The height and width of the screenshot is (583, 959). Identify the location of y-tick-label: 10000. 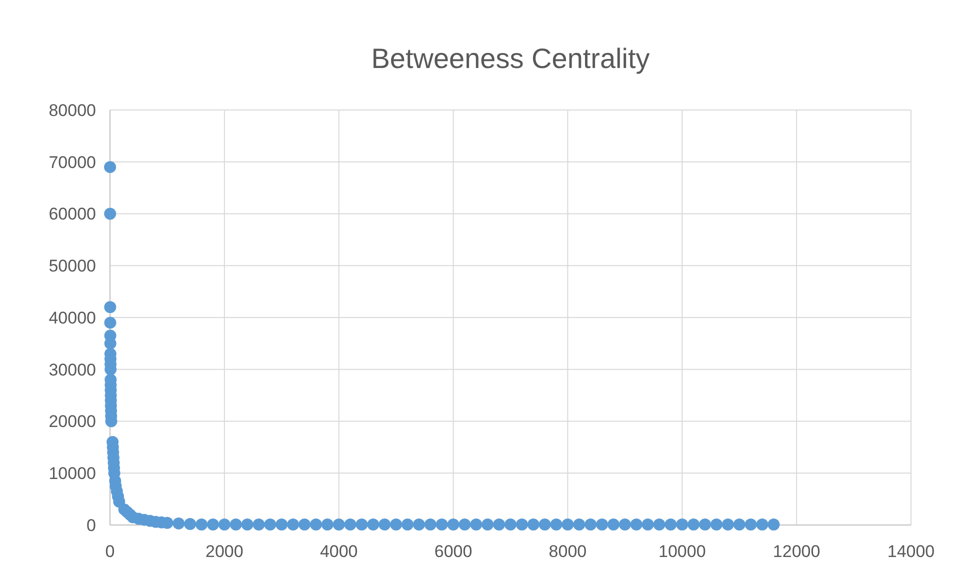
(72, 474).